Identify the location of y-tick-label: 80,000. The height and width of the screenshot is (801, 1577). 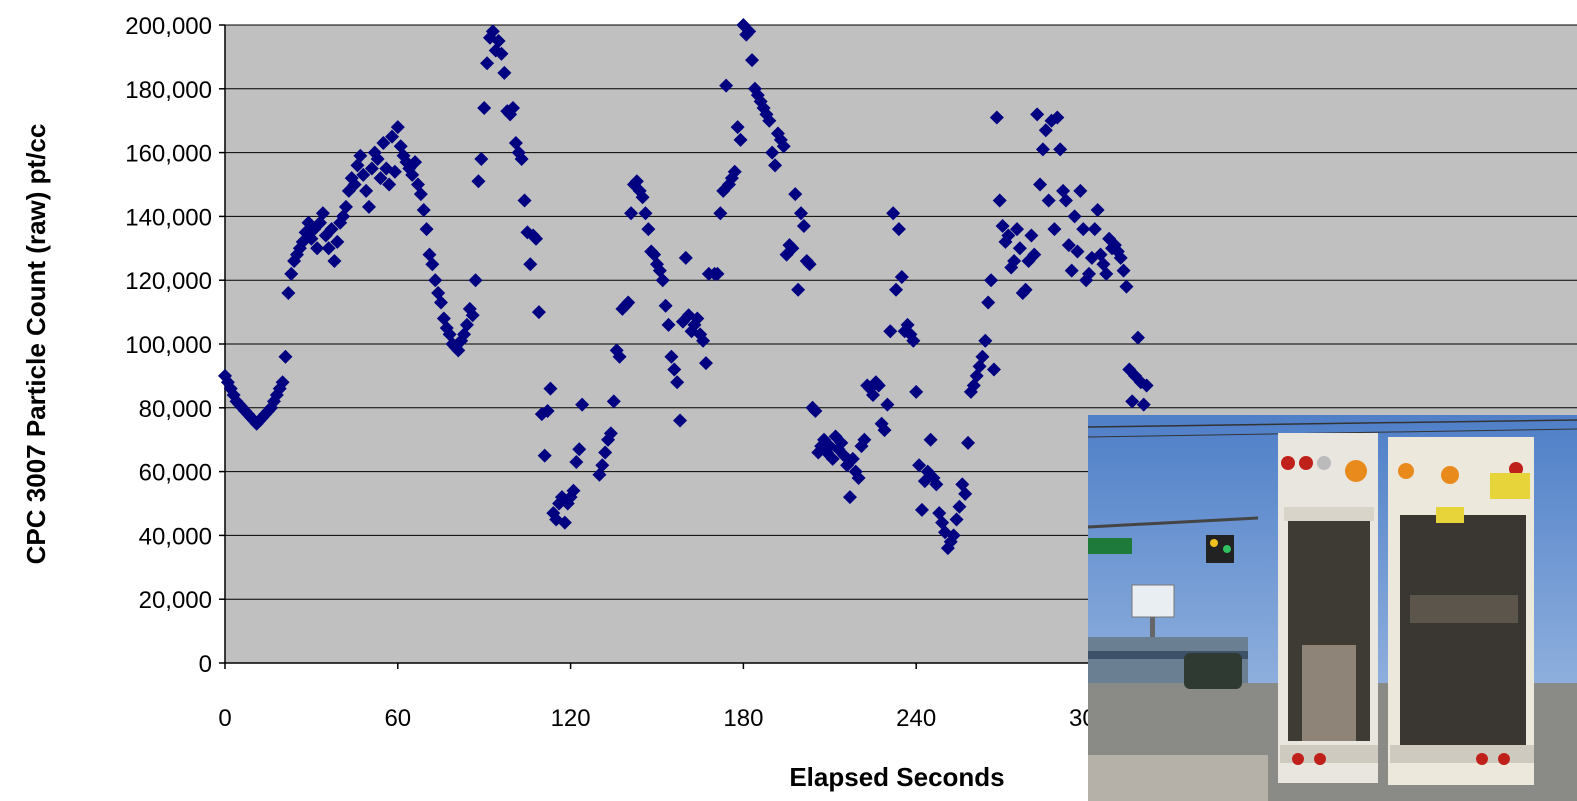
(175, 409).